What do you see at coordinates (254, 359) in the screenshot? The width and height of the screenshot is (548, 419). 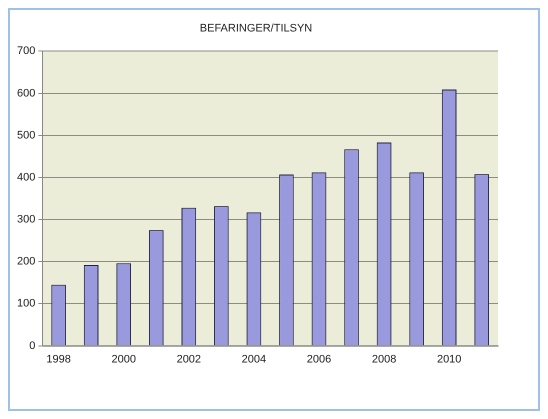 I see `x-tick-label: 2004` at bounding box center [254, 359].